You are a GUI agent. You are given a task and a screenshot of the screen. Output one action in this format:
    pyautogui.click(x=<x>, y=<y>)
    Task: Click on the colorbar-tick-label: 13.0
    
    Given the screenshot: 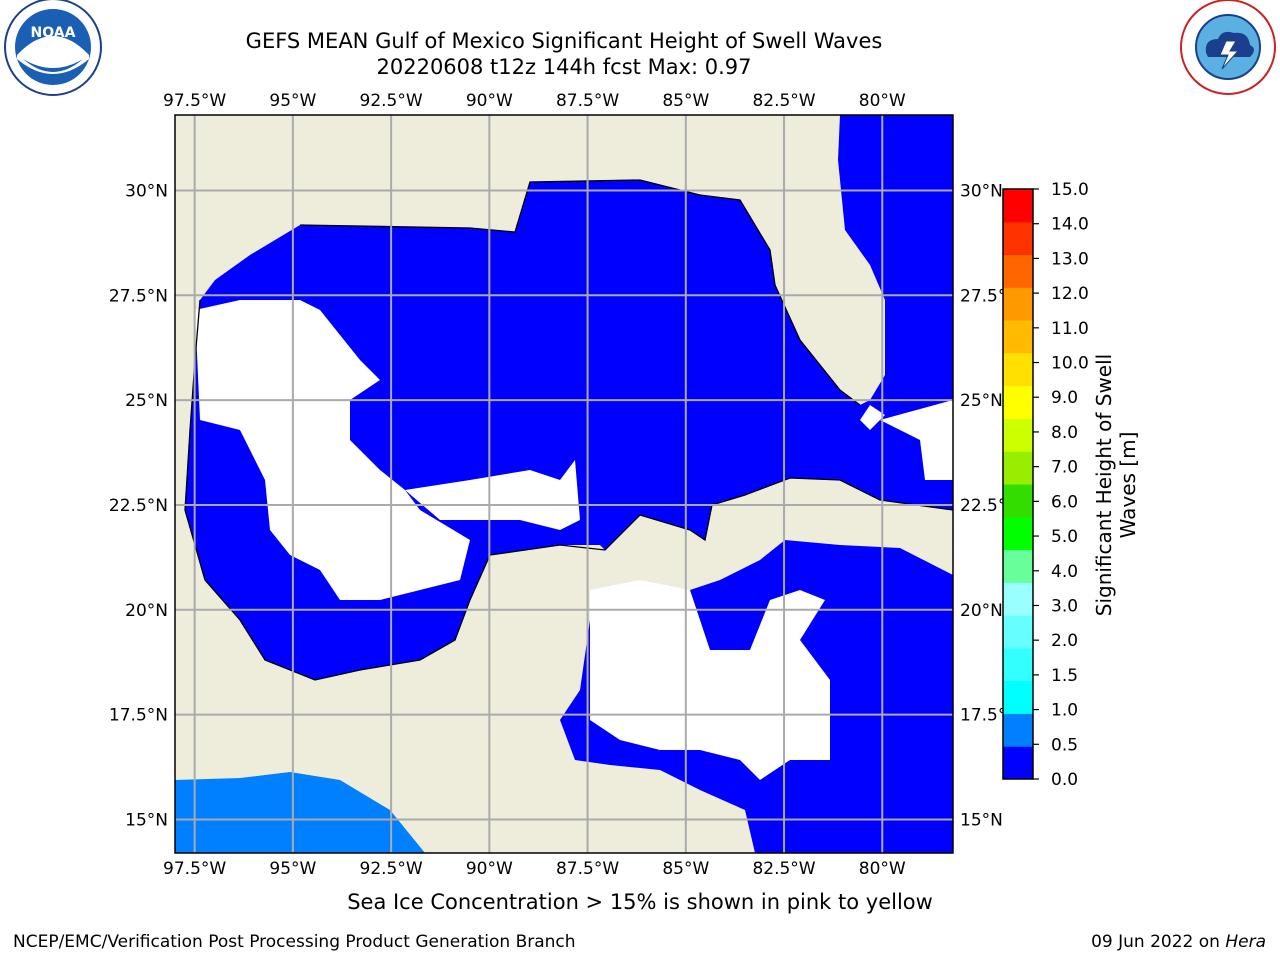 What is the action you would take?
    pyautogui.click(x=1070, y=259)
    